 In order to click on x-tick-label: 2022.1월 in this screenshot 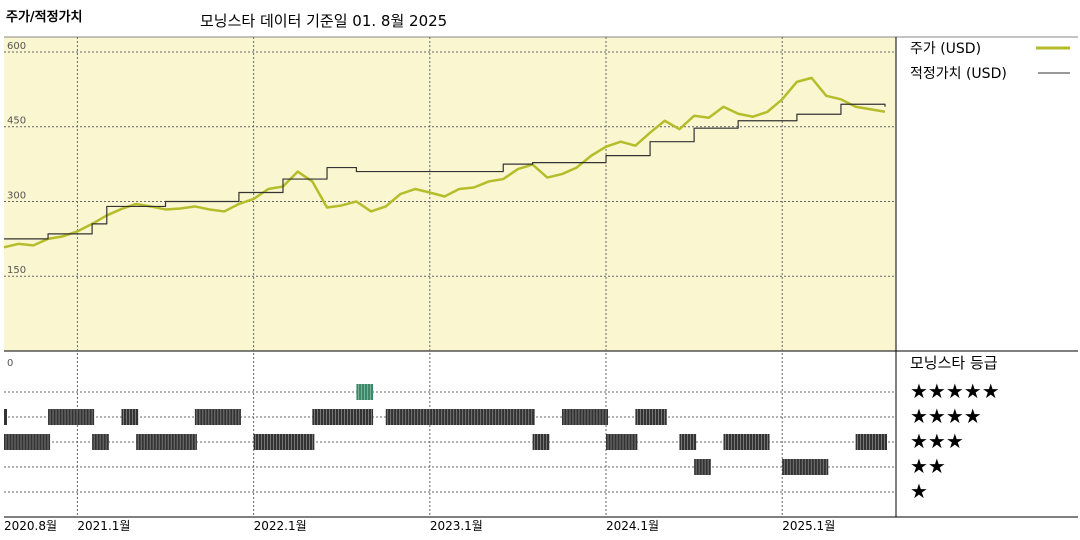, I will do `click(280, 526)`.